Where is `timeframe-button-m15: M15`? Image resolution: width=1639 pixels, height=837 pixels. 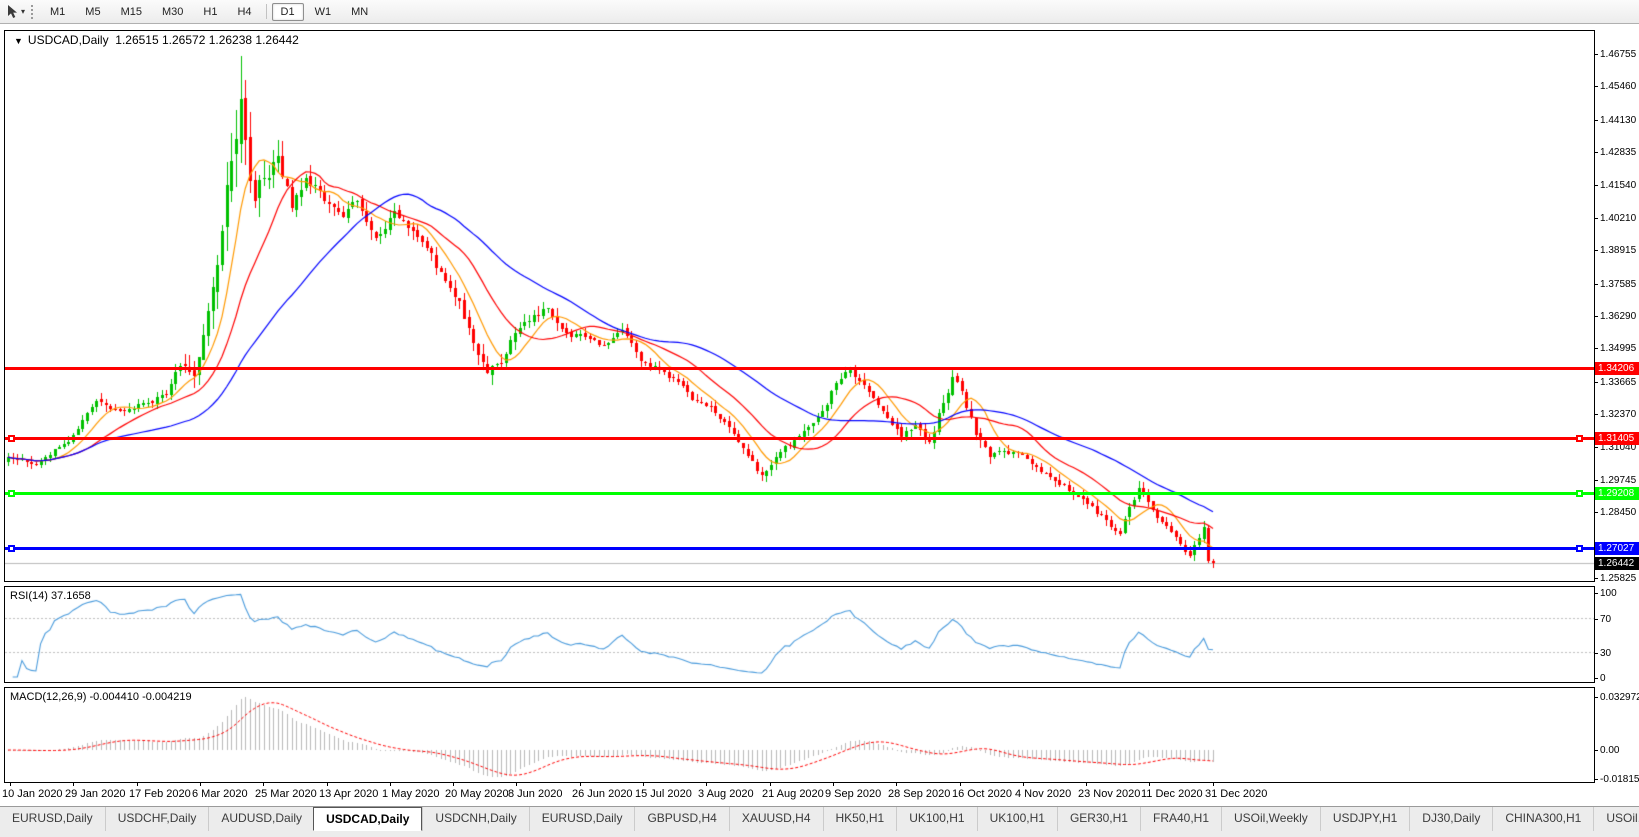 timeframe-button-m15: M15 is located at coordinates (131, 11).